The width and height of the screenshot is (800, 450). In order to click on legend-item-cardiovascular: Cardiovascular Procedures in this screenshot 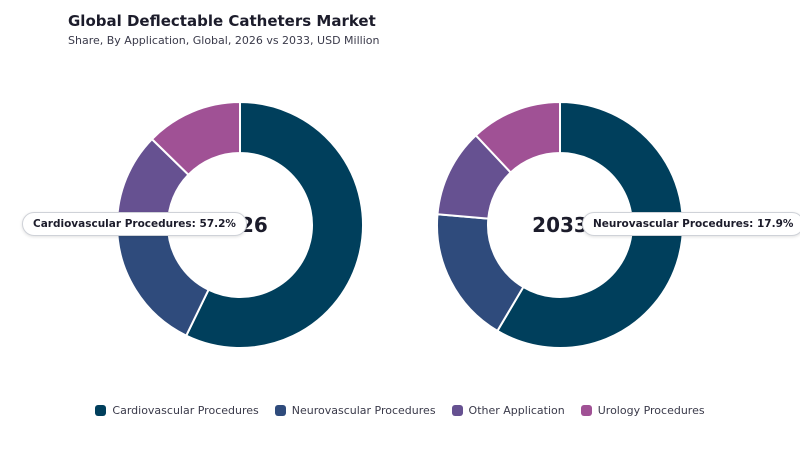, I will do `click(177, 410)`.